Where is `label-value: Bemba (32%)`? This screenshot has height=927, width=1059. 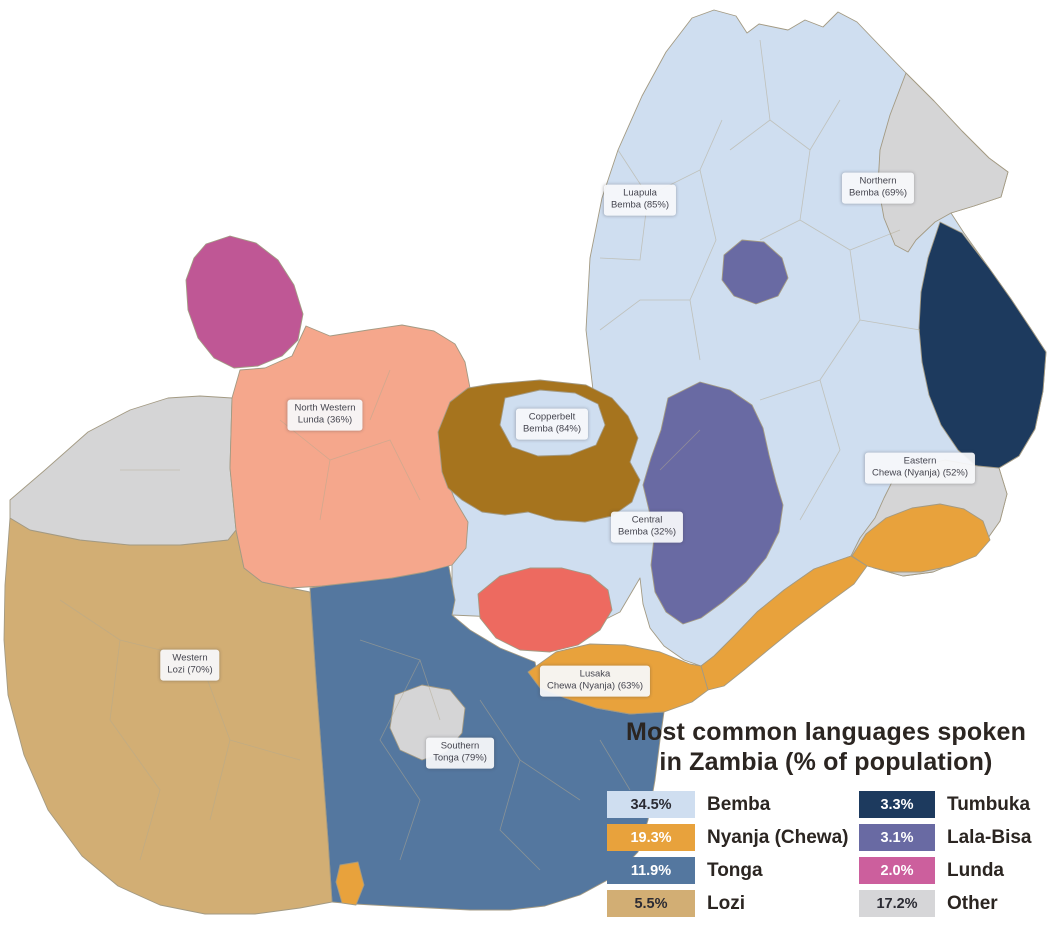
label-value: Bemba (32%) is located at coordinates (647, 532).